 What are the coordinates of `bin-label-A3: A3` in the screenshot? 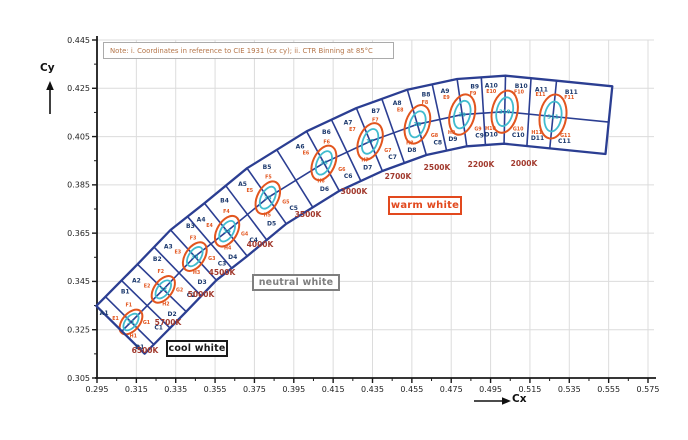 It's located at (168, 246).